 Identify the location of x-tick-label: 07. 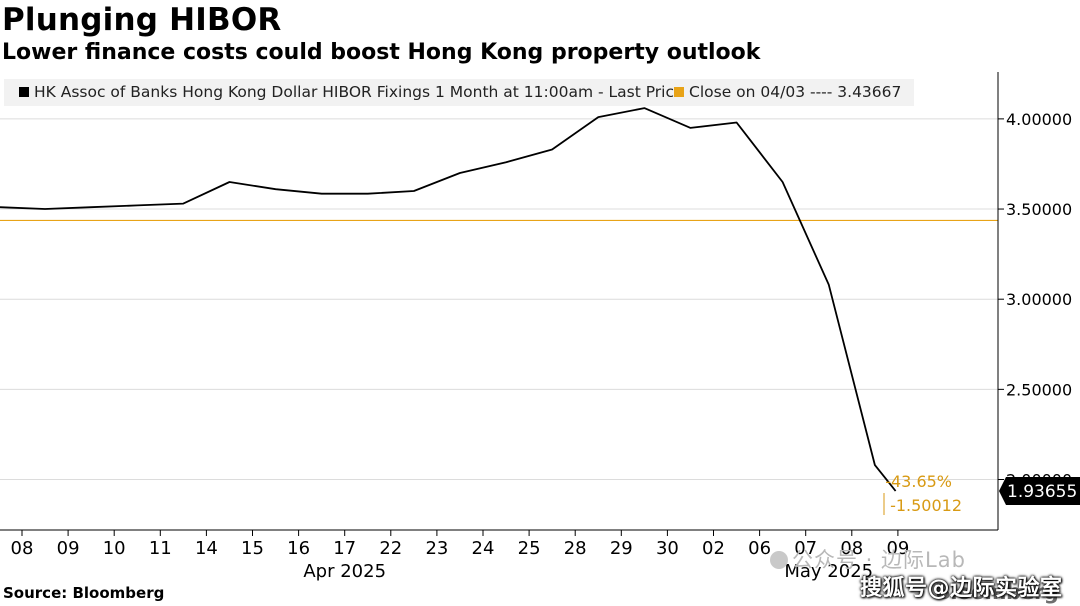
(805, 548).